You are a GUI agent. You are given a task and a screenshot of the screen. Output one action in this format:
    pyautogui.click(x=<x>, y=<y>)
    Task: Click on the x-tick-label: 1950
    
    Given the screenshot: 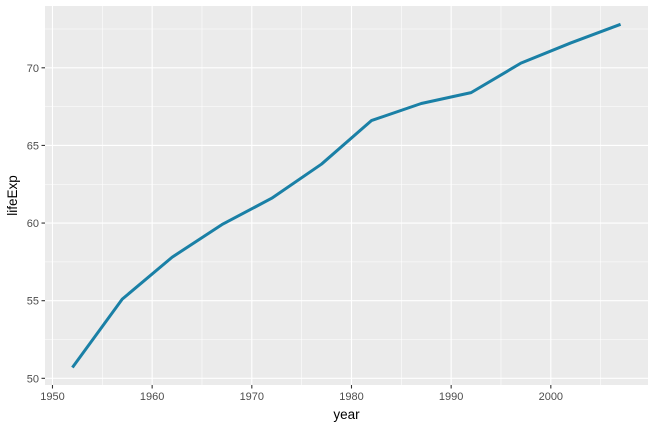 What is the action you would take?
    pyautogui.click(x=52, y=397)
    